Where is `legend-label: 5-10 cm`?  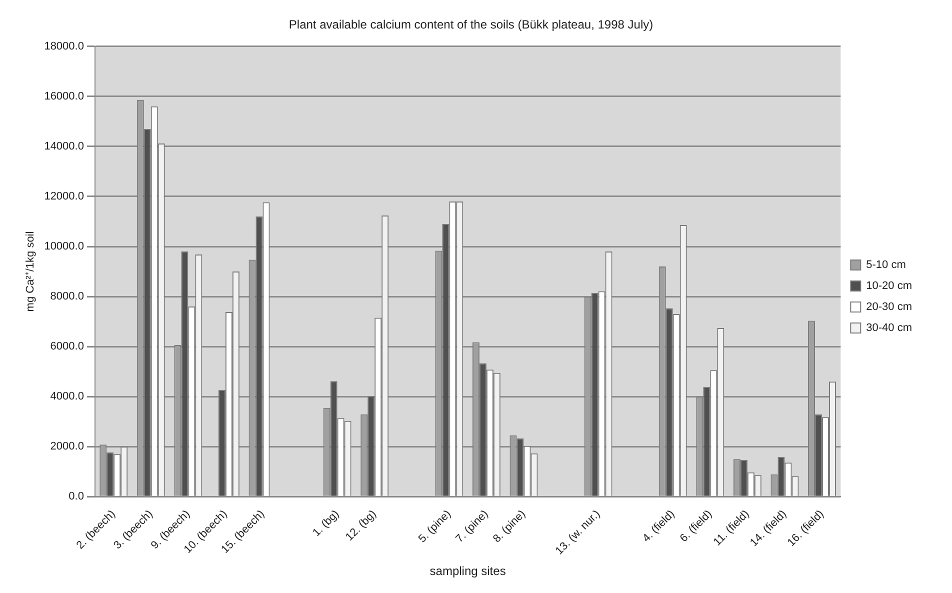 legend-label: 5-10 cm is located at coordinates (886, 265).